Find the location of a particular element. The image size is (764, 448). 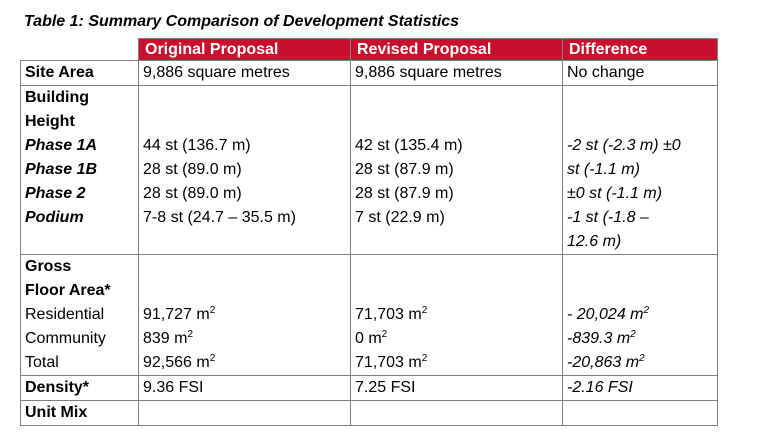

density-label: Density* is located at coordinates (79, 388).